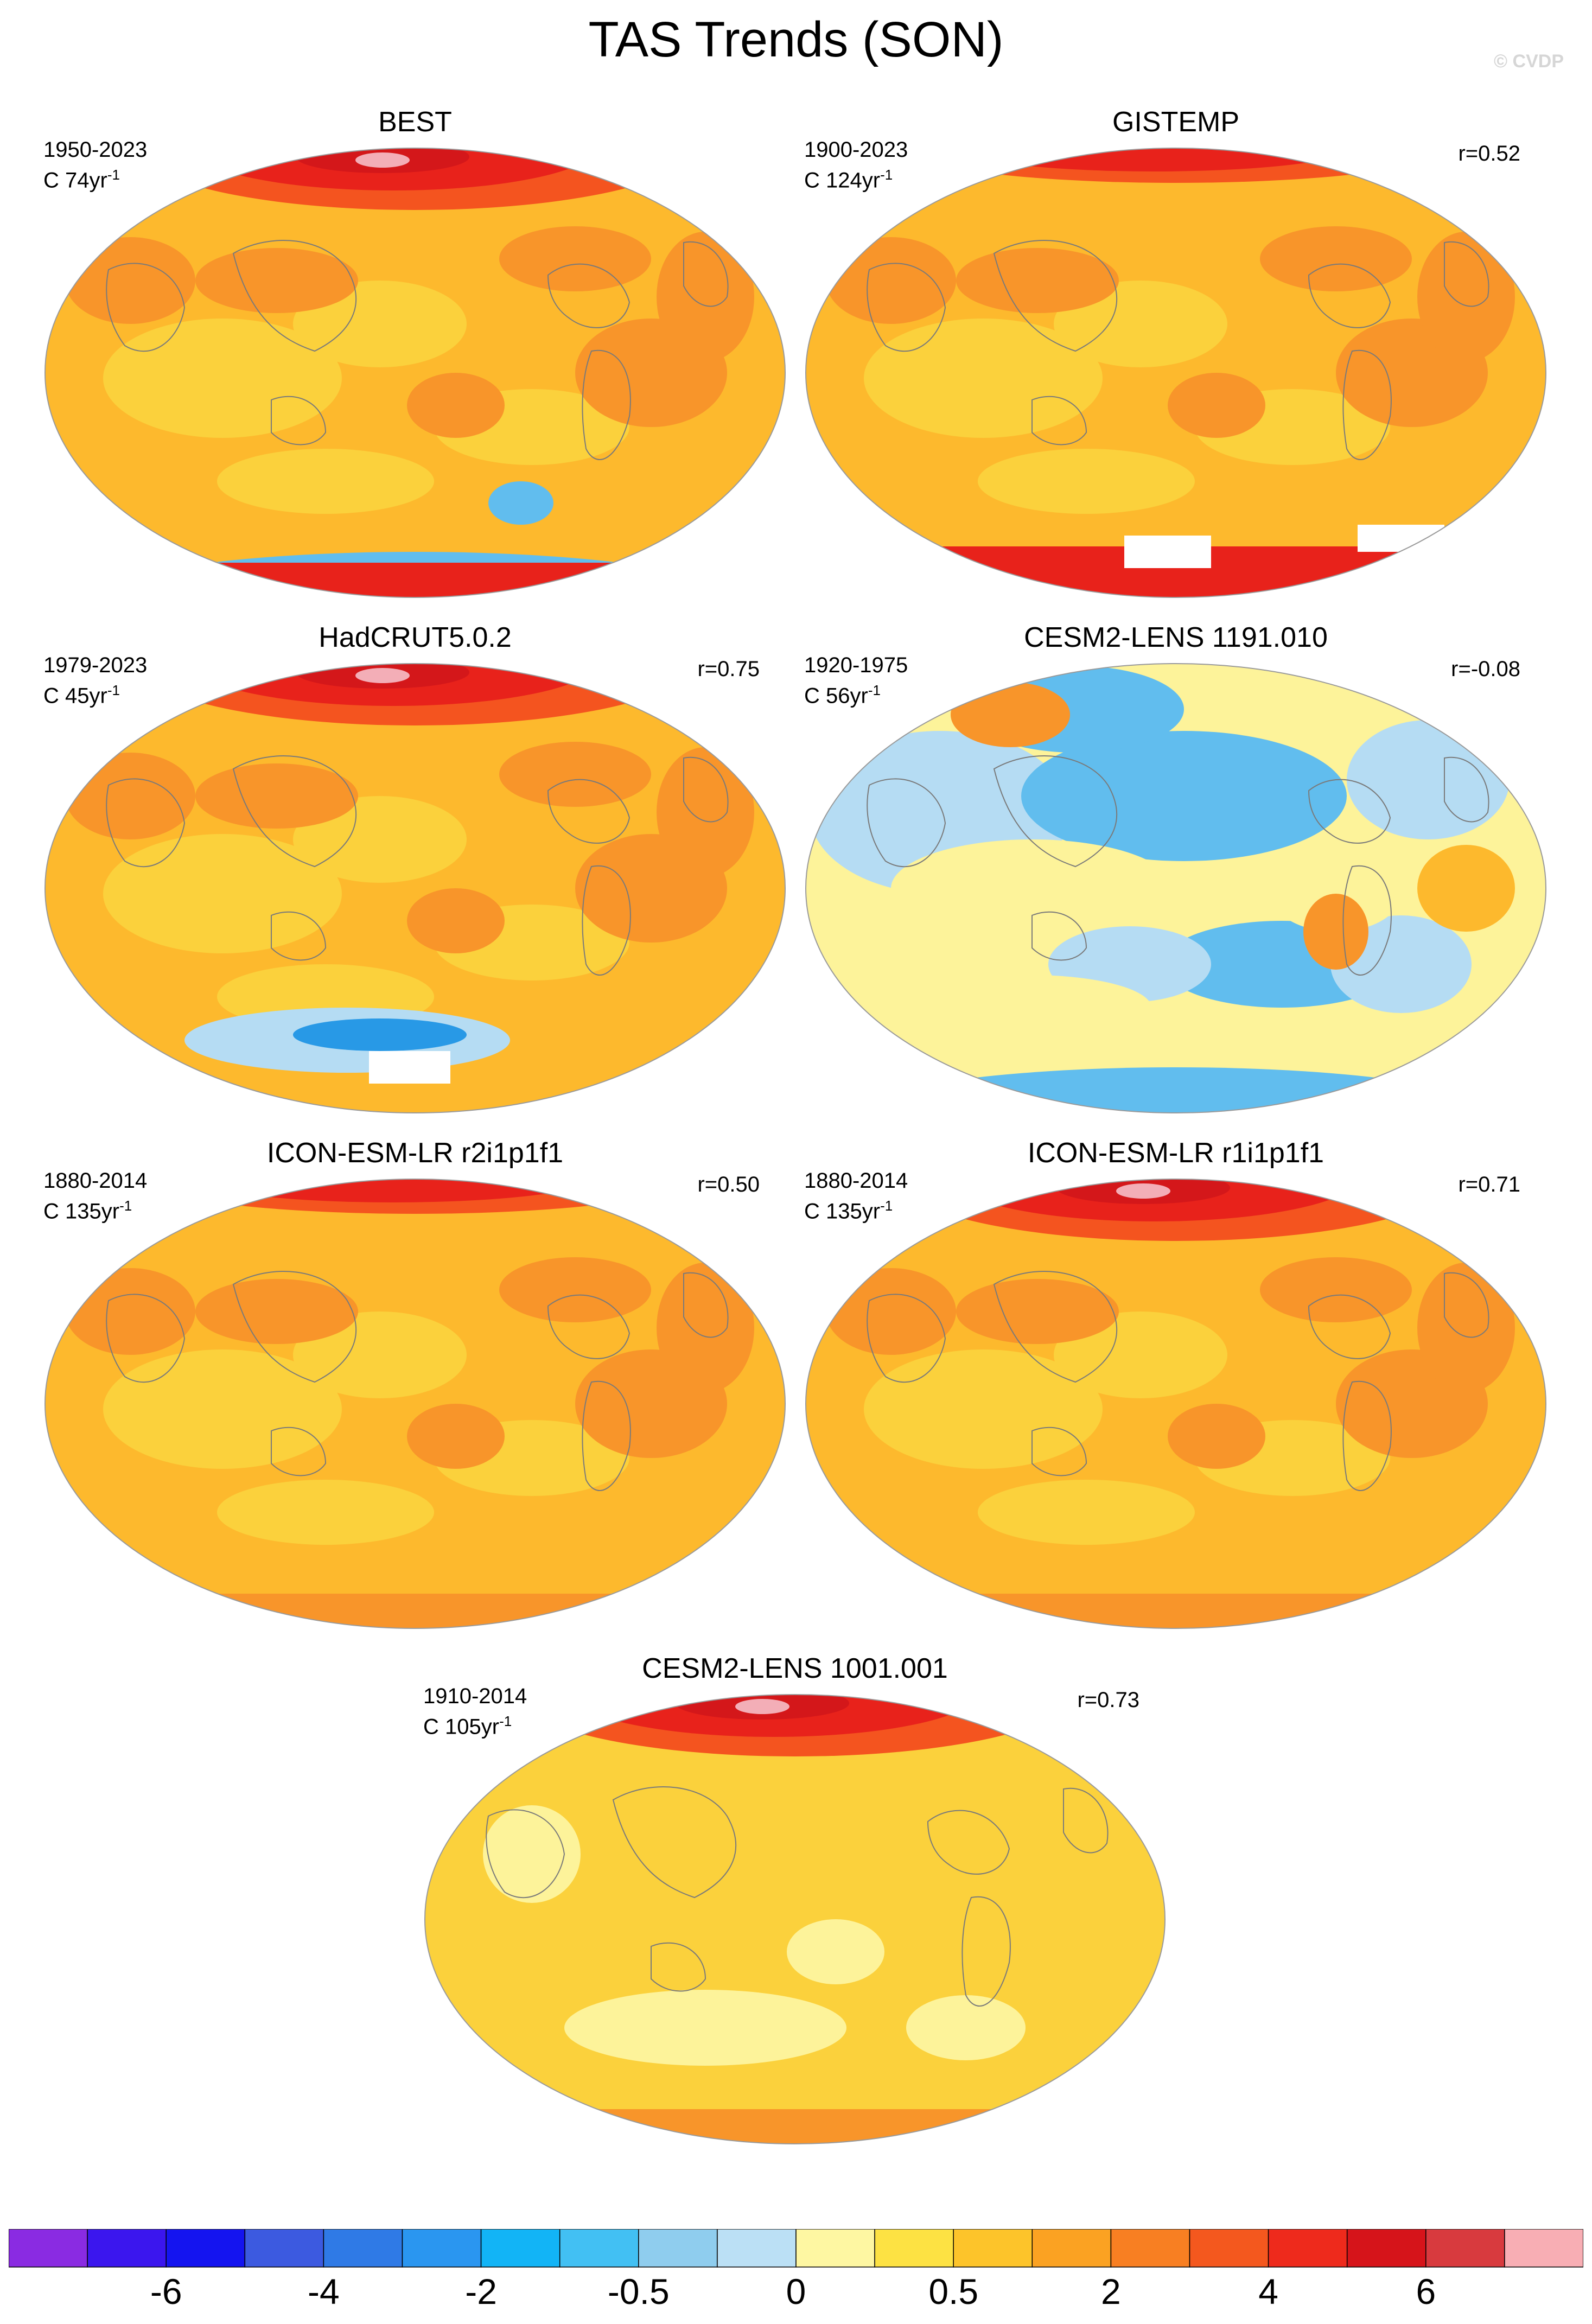 The height and width of the screenshot is (2324, 1592). Describe the element at coordinates (1175, 1090) in the screenshot. I see `antarctic-band` at that location.